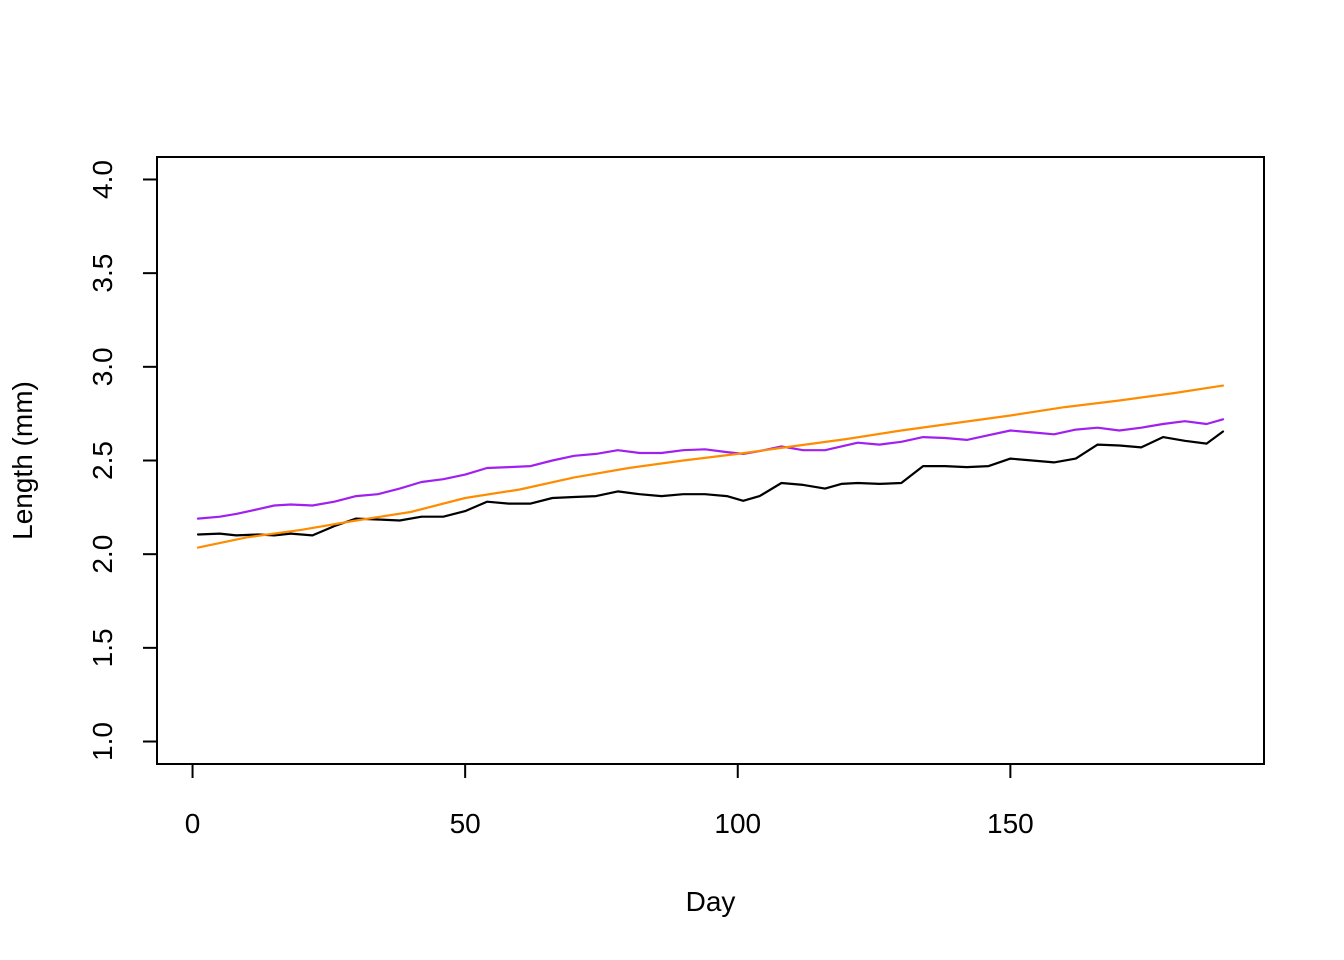 The image size is (1344, 960). What do you see at coordinates (102, 179) in the screenshot?
I see `y-tick-label: 4.0` at bounding box center [102, 179].